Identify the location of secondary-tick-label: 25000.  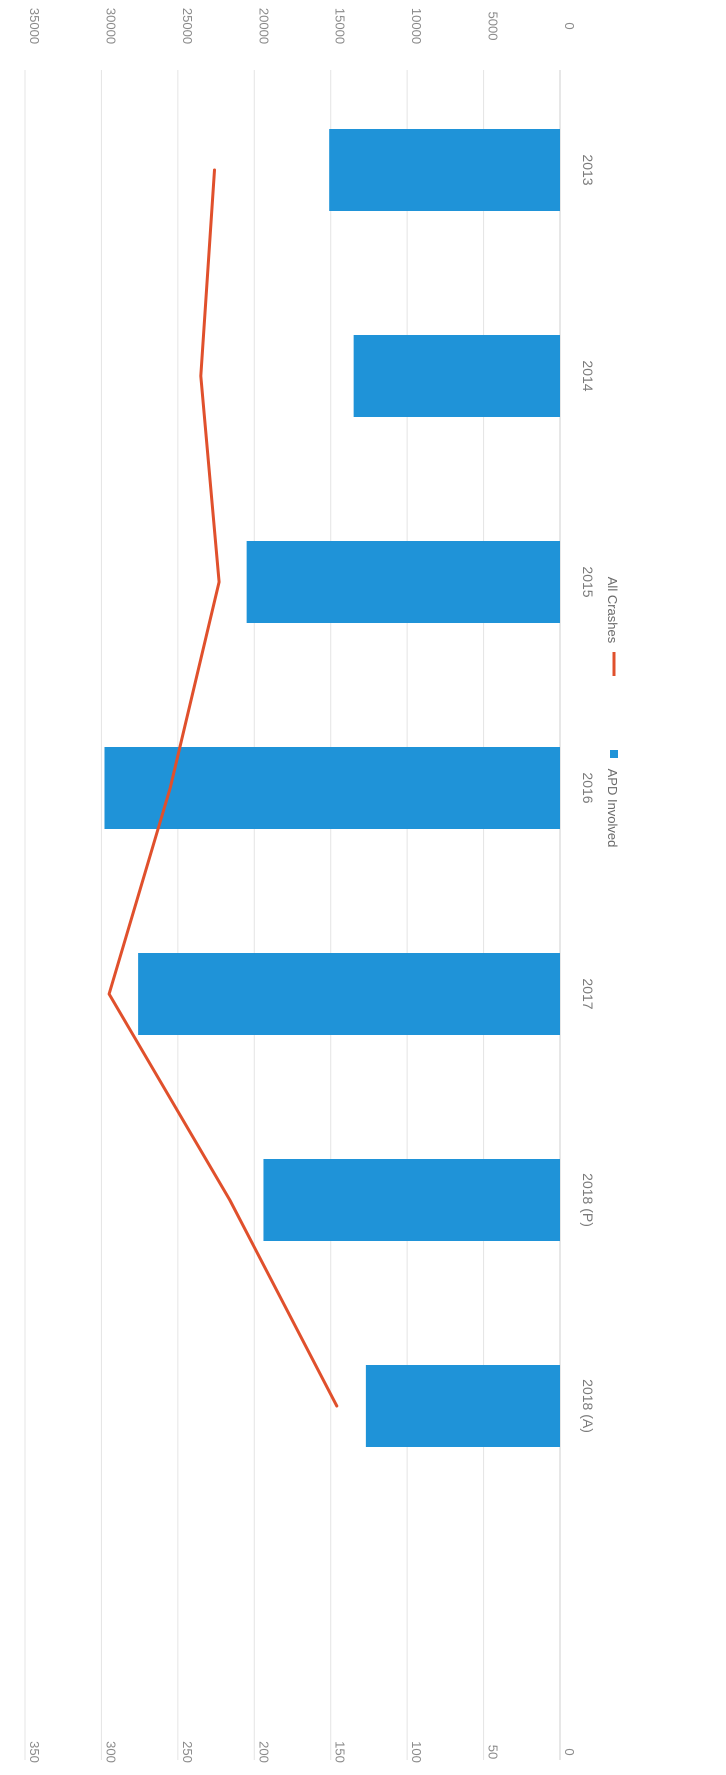
(187, 26).